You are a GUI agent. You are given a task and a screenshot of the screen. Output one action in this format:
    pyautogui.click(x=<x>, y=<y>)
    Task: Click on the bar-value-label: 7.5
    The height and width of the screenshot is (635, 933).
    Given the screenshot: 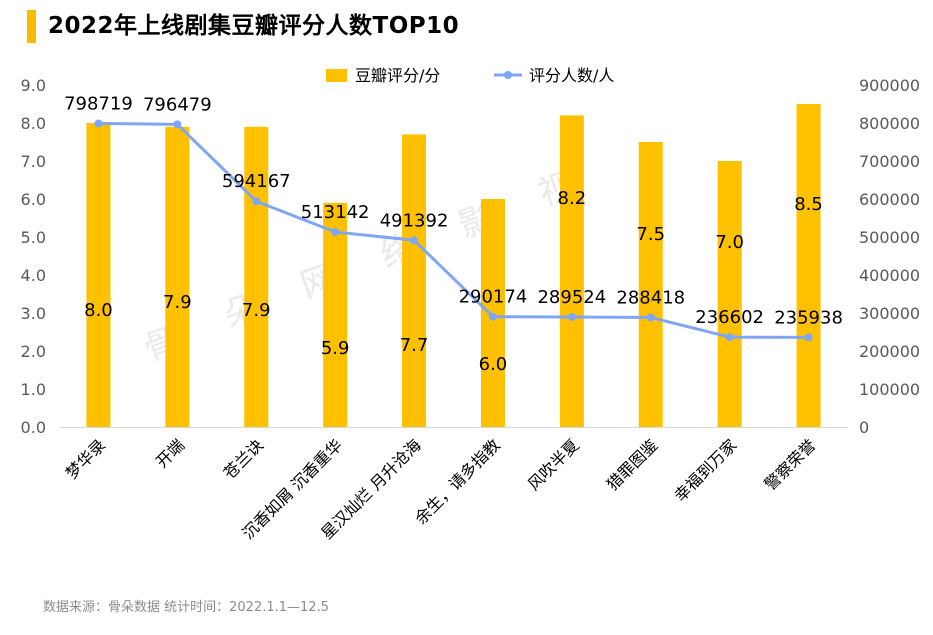 What is the action you would take?
    pyautogui.click(x=650, y=234)
    